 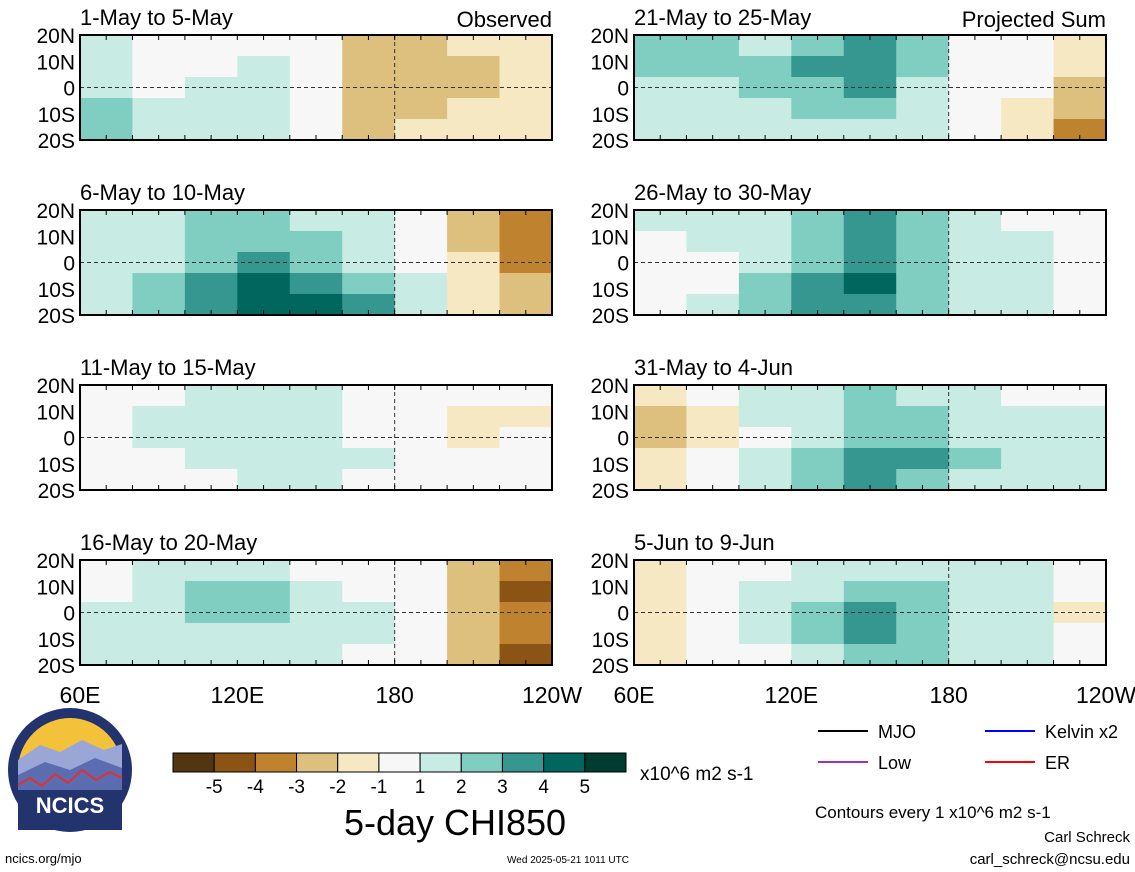 I want to click on colorbar-tick-label: -1, so click(x=378, y=787).